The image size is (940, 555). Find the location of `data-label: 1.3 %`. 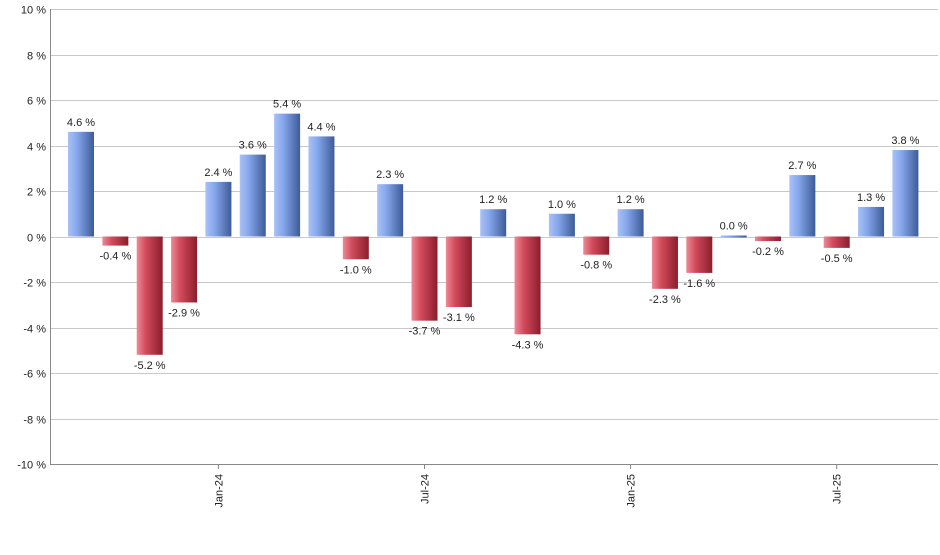

data-label: 1.3 % is located at coordinates (871, 198).